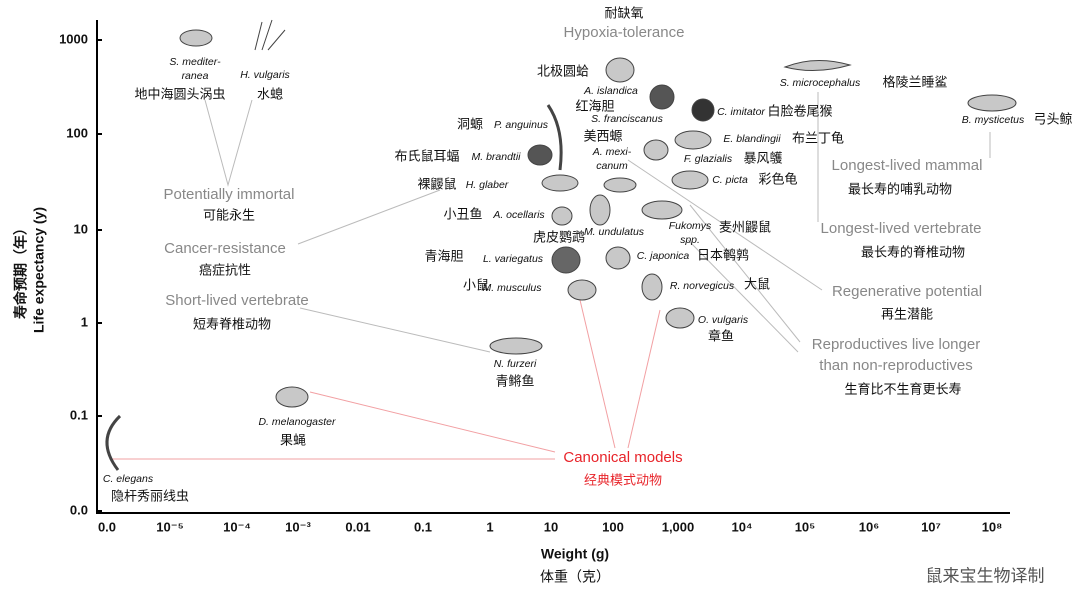 This screenshot has width=1080, height=595. I want to click on x-axis-title: Weight (g), so click(575, 554).